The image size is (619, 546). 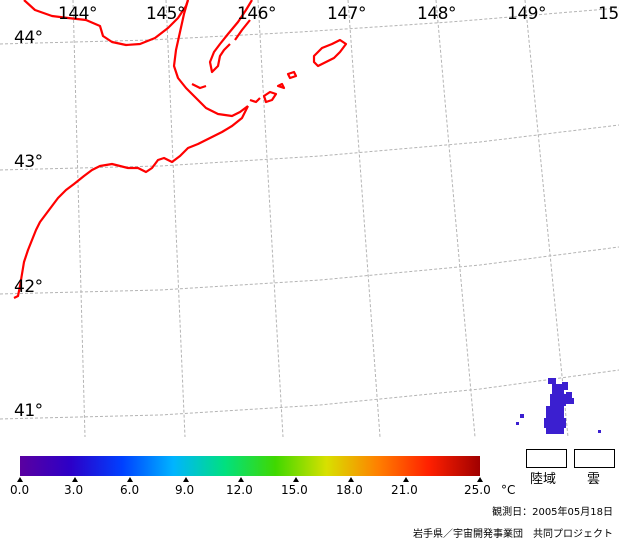 What do you see at coordinates (28, 162) in the screenshot?
I see `lat-label-43: 43°` at bounding box center [28, 162].